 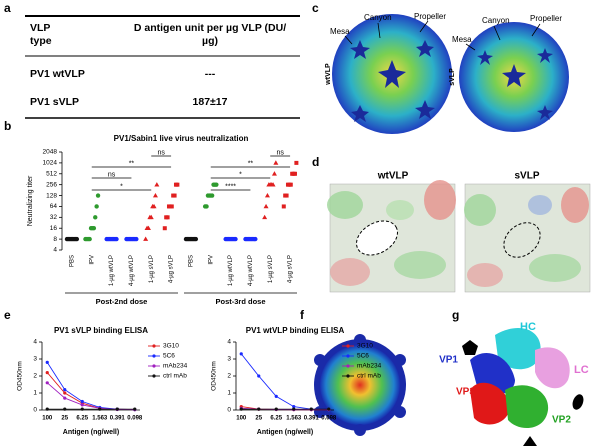 What do you see at coordinates (54, 228) in the screenshot?
I see `y-tick-label: 16` at bounding box center [54, 228].